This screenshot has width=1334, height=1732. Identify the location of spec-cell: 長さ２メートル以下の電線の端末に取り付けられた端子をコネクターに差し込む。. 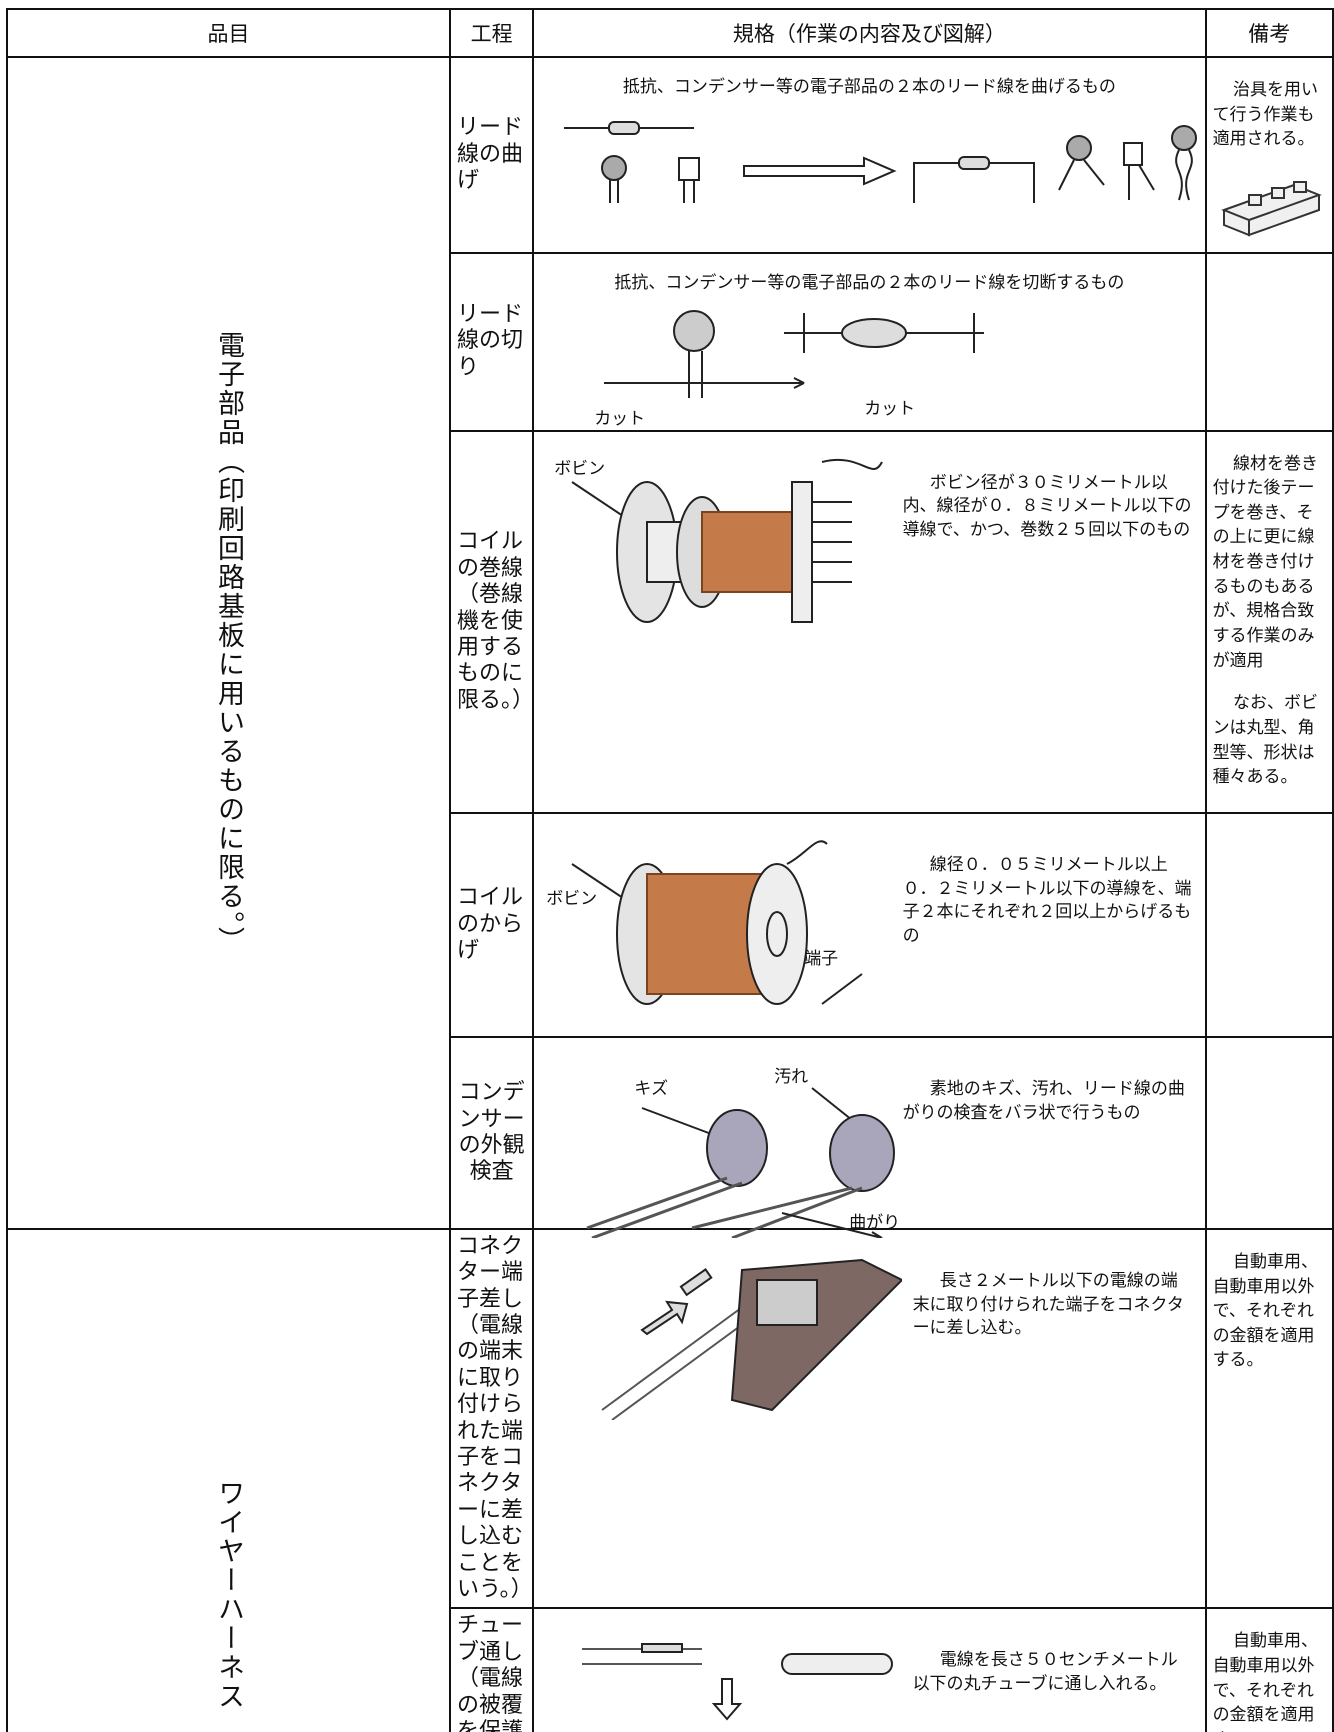
(869, 1418).